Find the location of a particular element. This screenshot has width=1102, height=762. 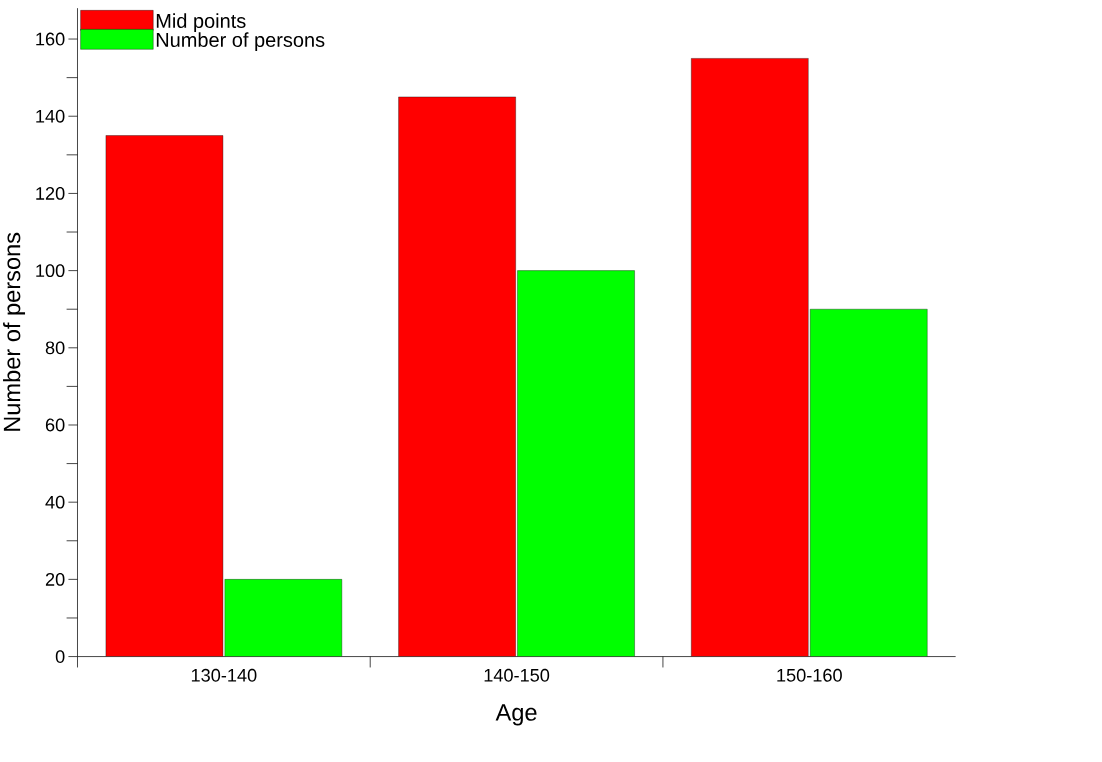

y-tick-label: 40 is located at coordinates (55, 502).